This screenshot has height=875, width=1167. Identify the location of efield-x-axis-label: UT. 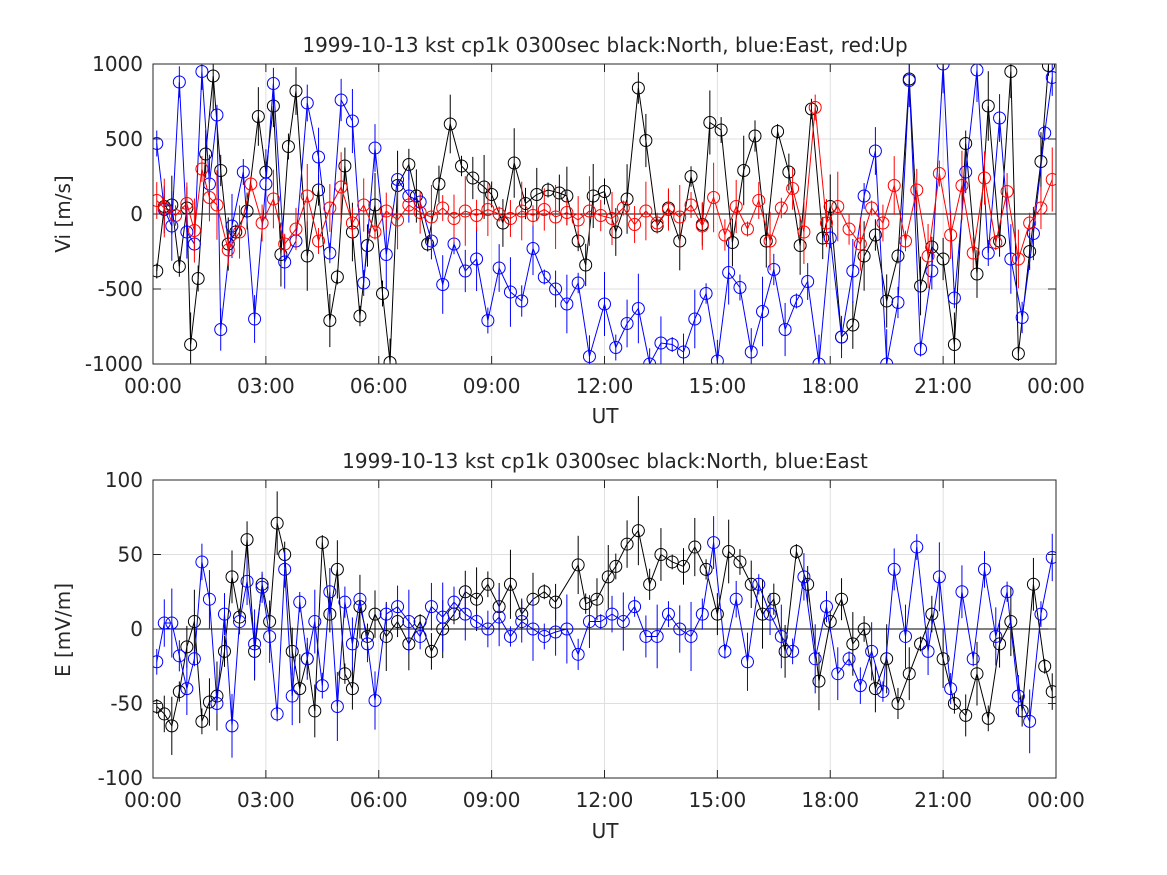
(606, 831).